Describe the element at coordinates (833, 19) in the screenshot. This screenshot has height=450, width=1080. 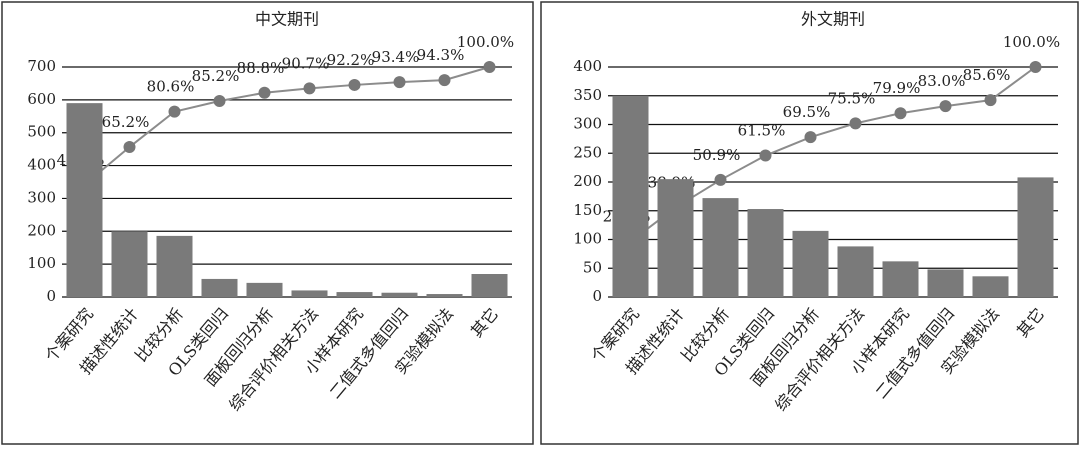
I see `chart-title: 外文期刊` at that location.